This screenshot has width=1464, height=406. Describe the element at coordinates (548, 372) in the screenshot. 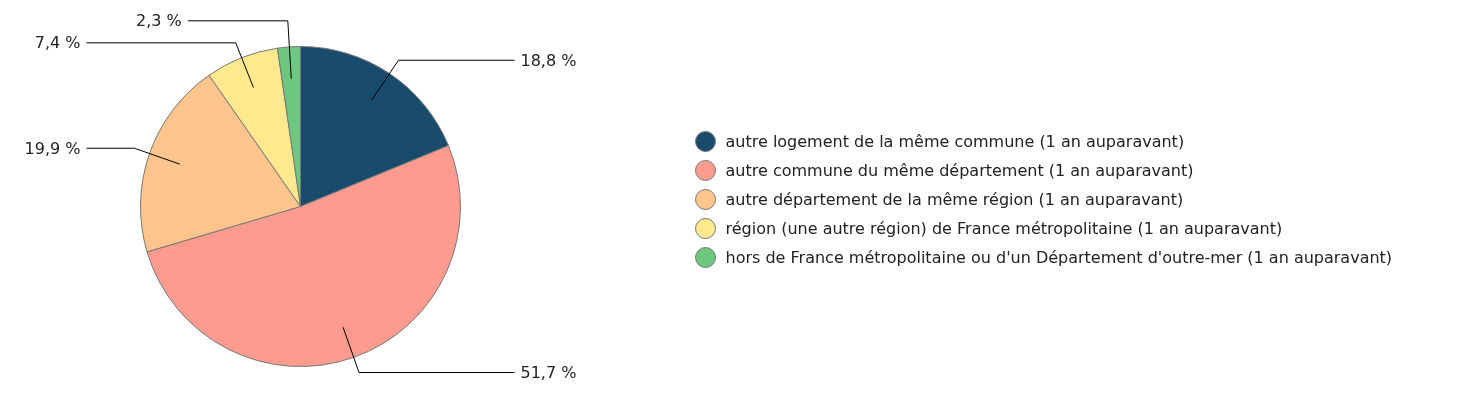

I see `data-label: 51,7 %` at that location.